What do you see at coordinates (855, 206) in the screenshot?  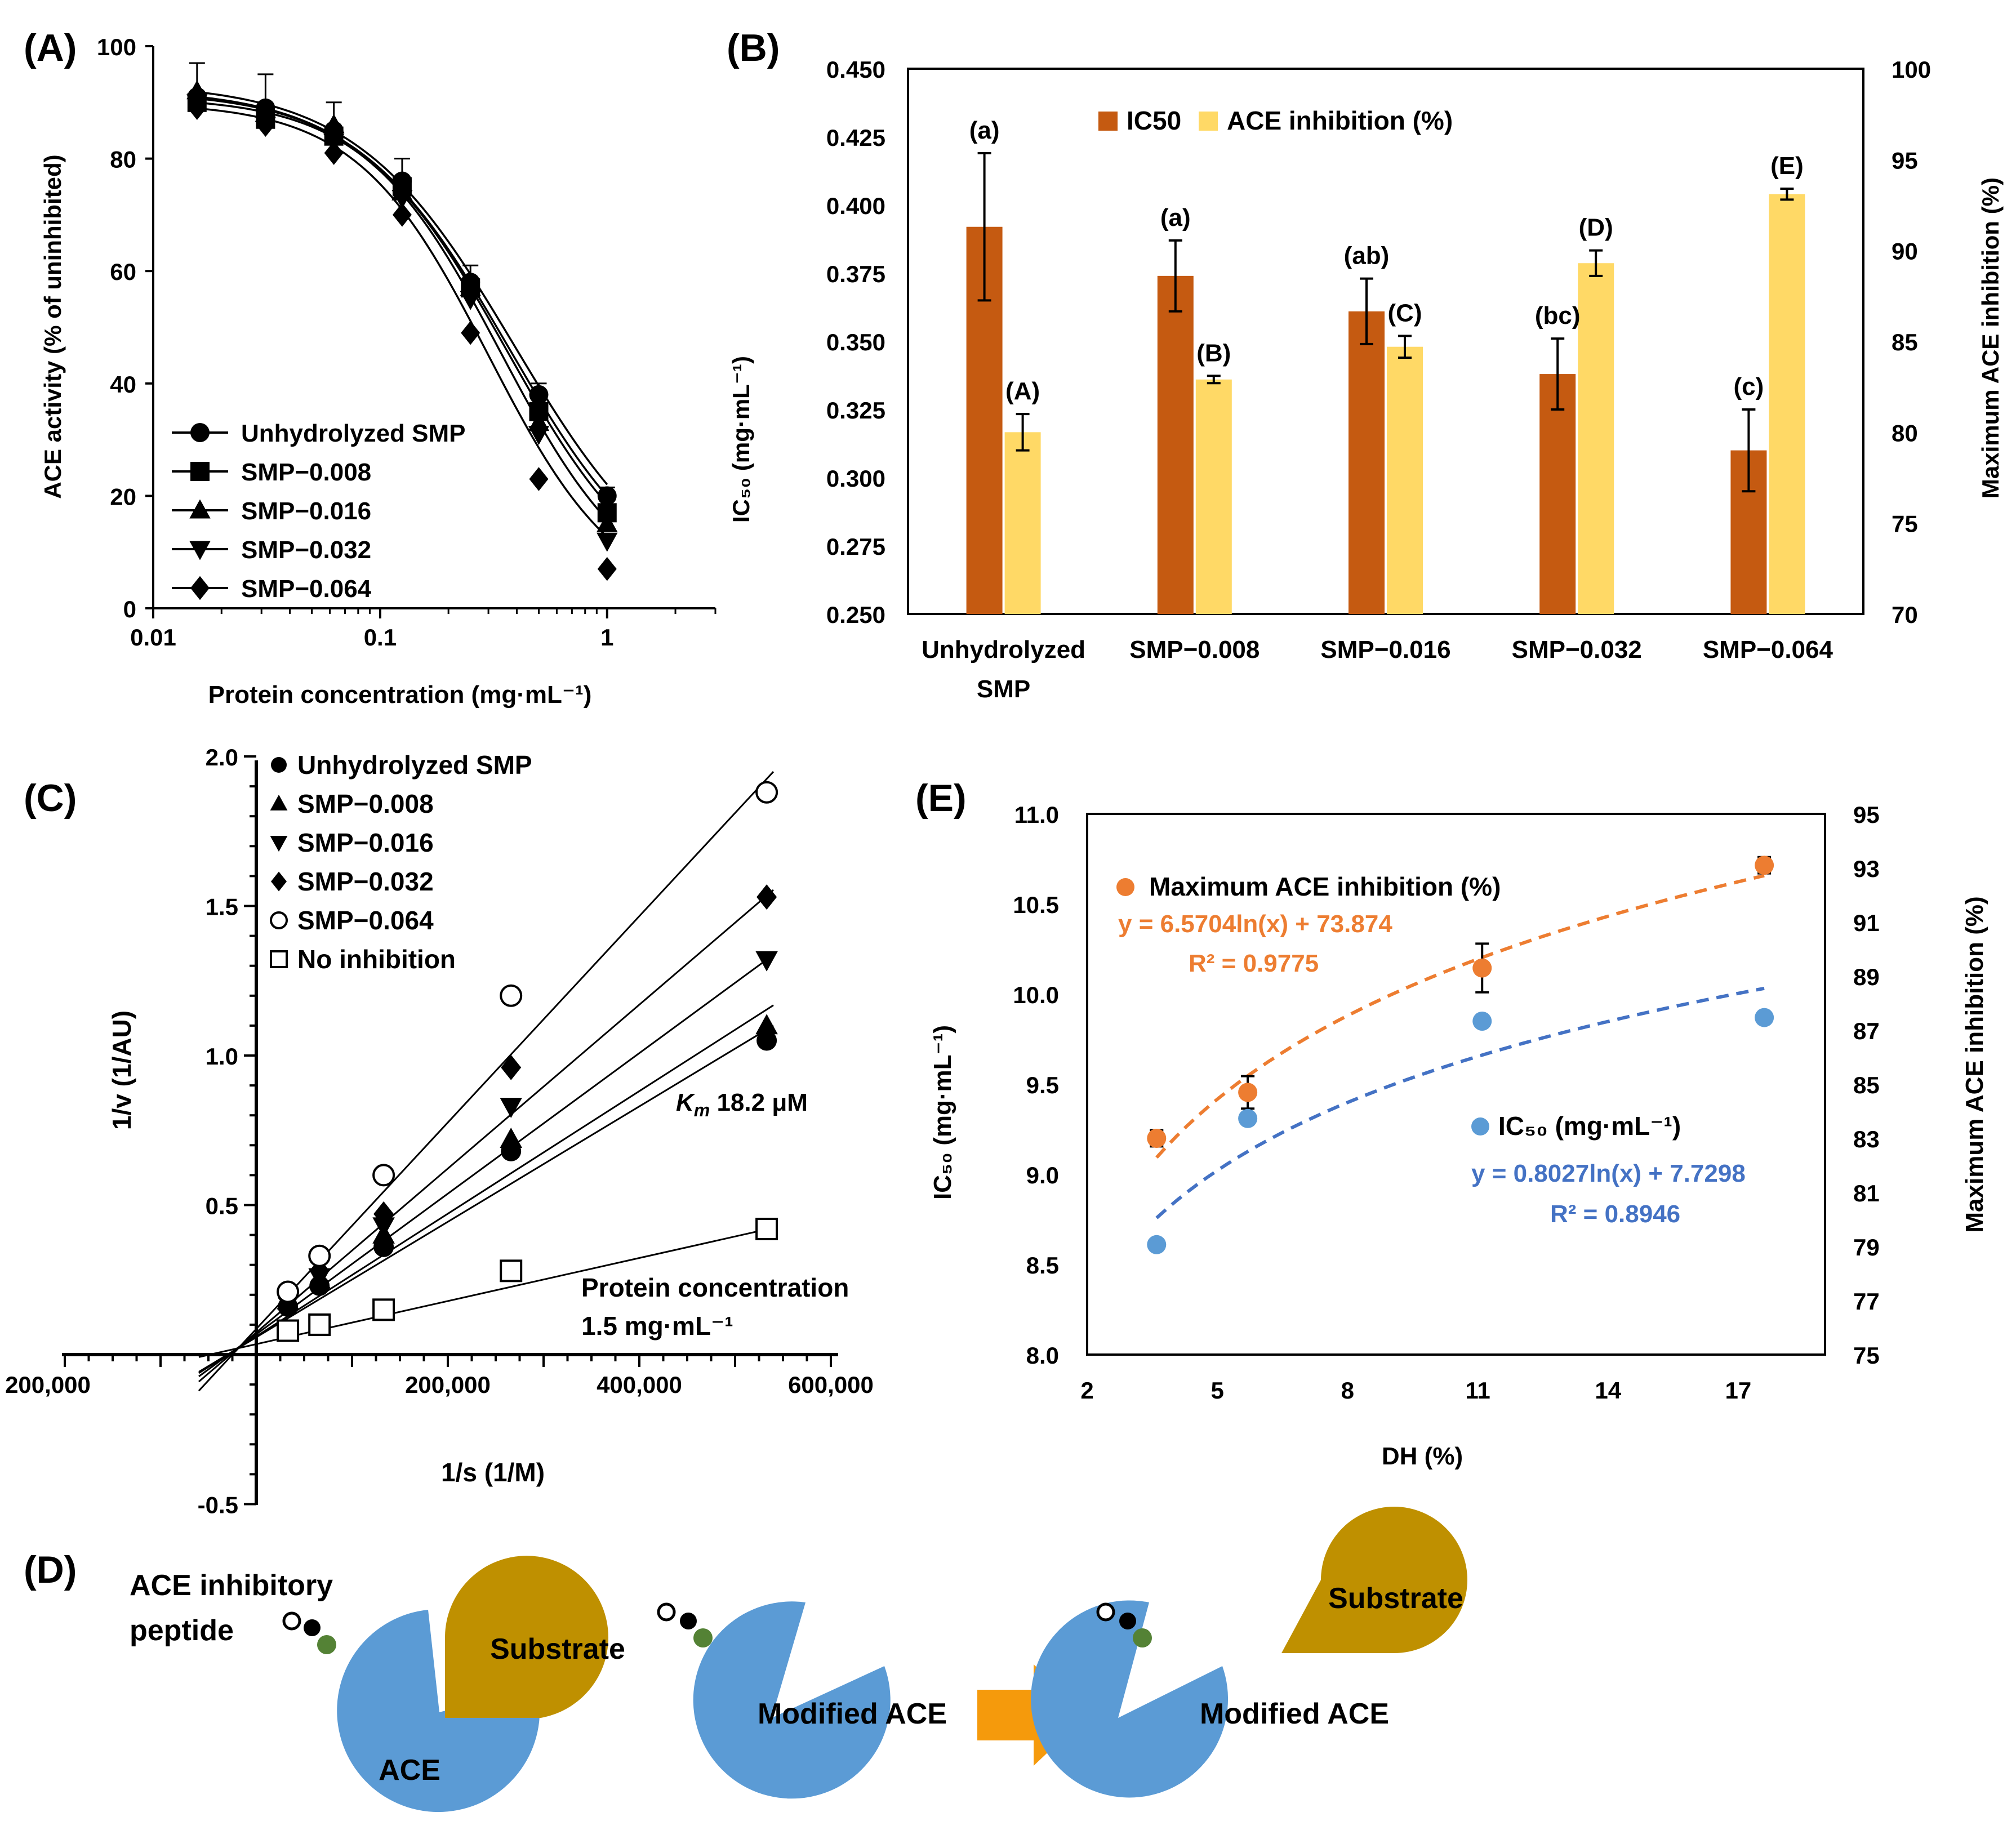 I see `panel-b-left-tick-label: 0.400` at bounding box center [855, 206].